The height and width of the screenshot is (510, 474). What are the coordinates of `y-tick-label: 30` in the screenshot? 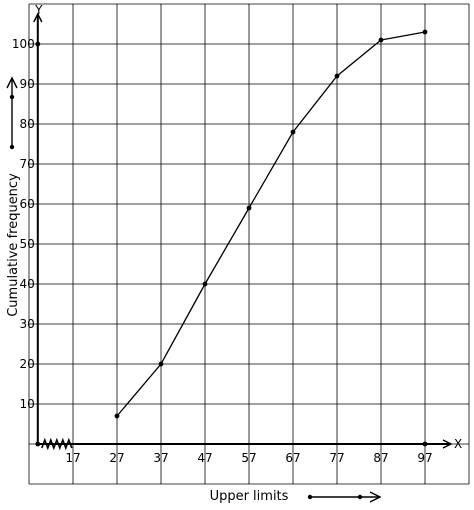 It's located at (27, 324).